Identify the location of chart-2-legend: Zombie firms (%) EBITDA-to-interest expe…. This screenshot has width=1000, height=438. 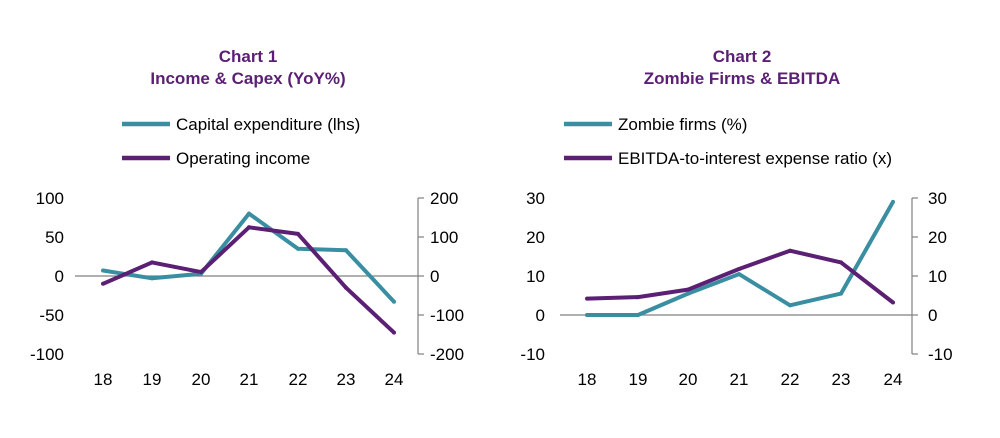
(728, 141).